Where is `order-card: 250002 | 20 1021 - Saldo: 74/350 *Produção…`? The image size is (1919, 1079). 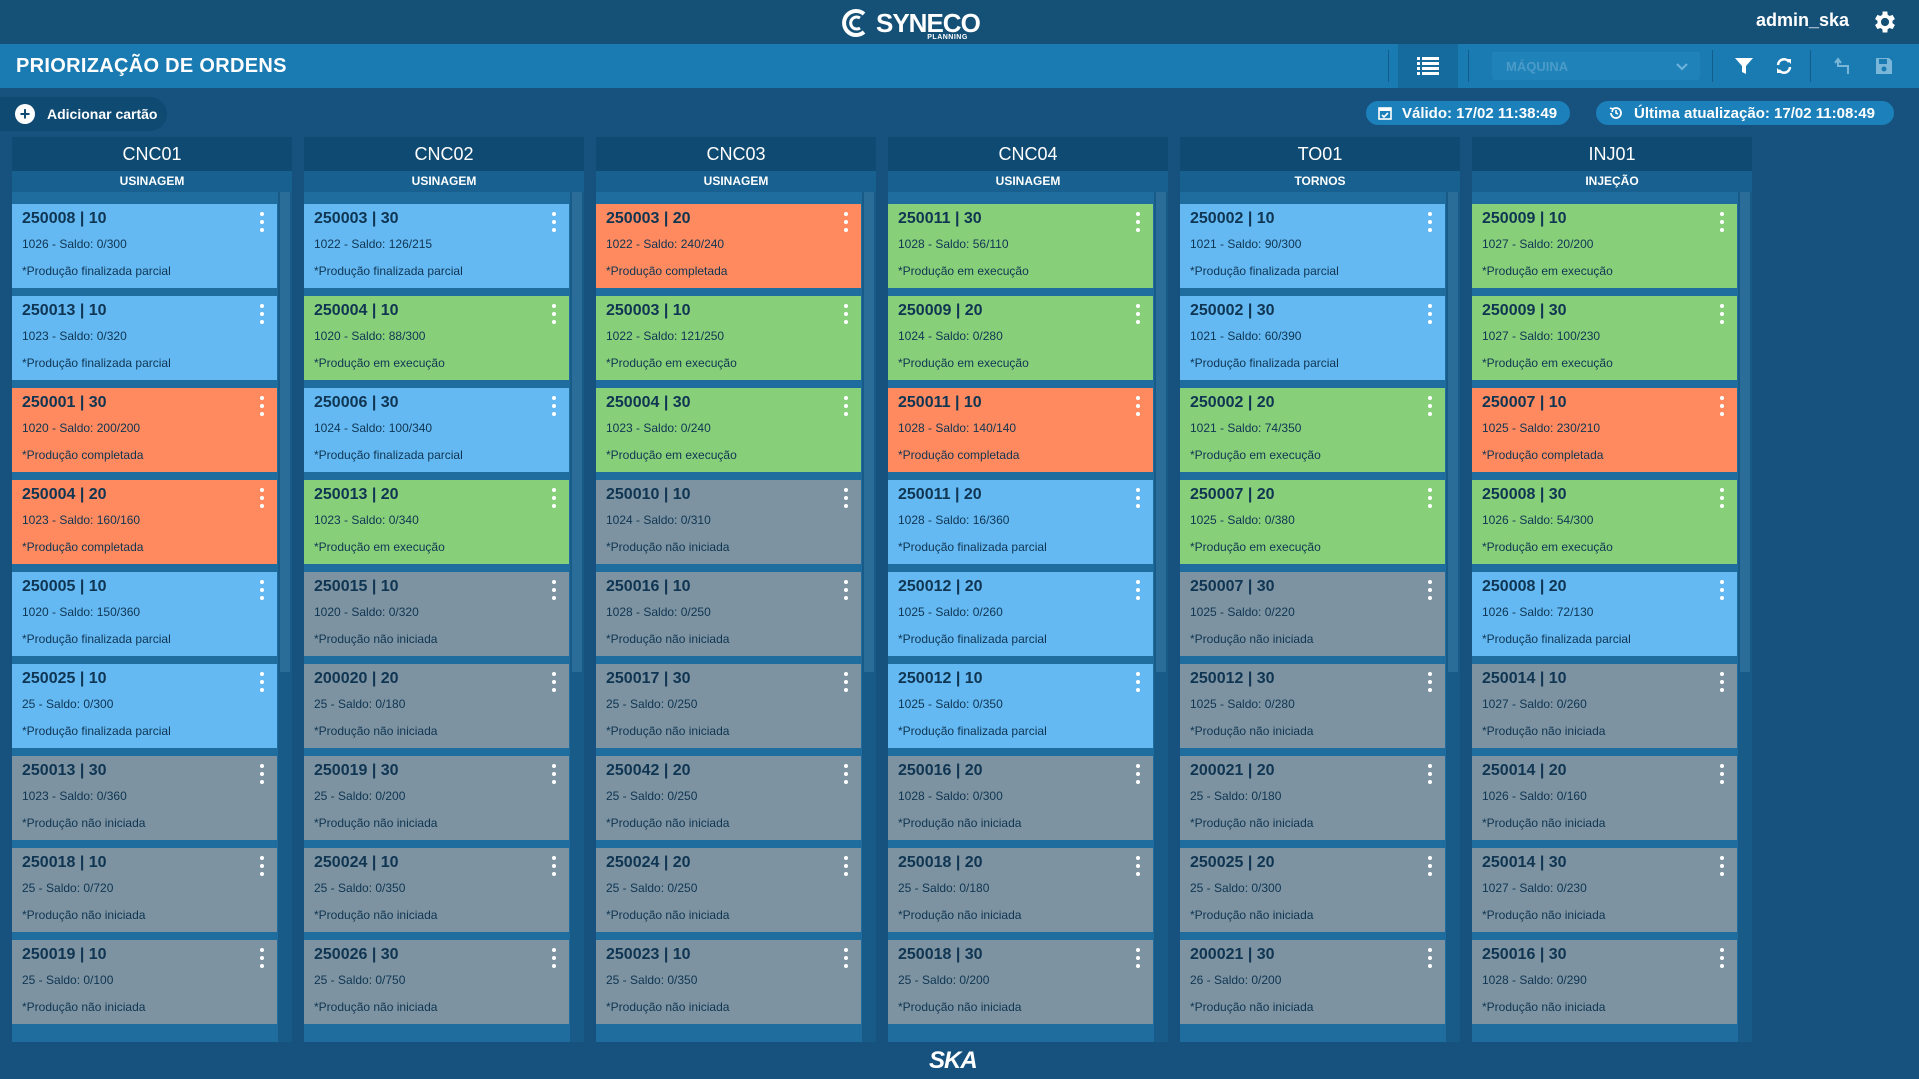
order-card: 250002 | 20 1021 - Saldo: 74/350 *Produção… is located at coordinates (1312, 430).